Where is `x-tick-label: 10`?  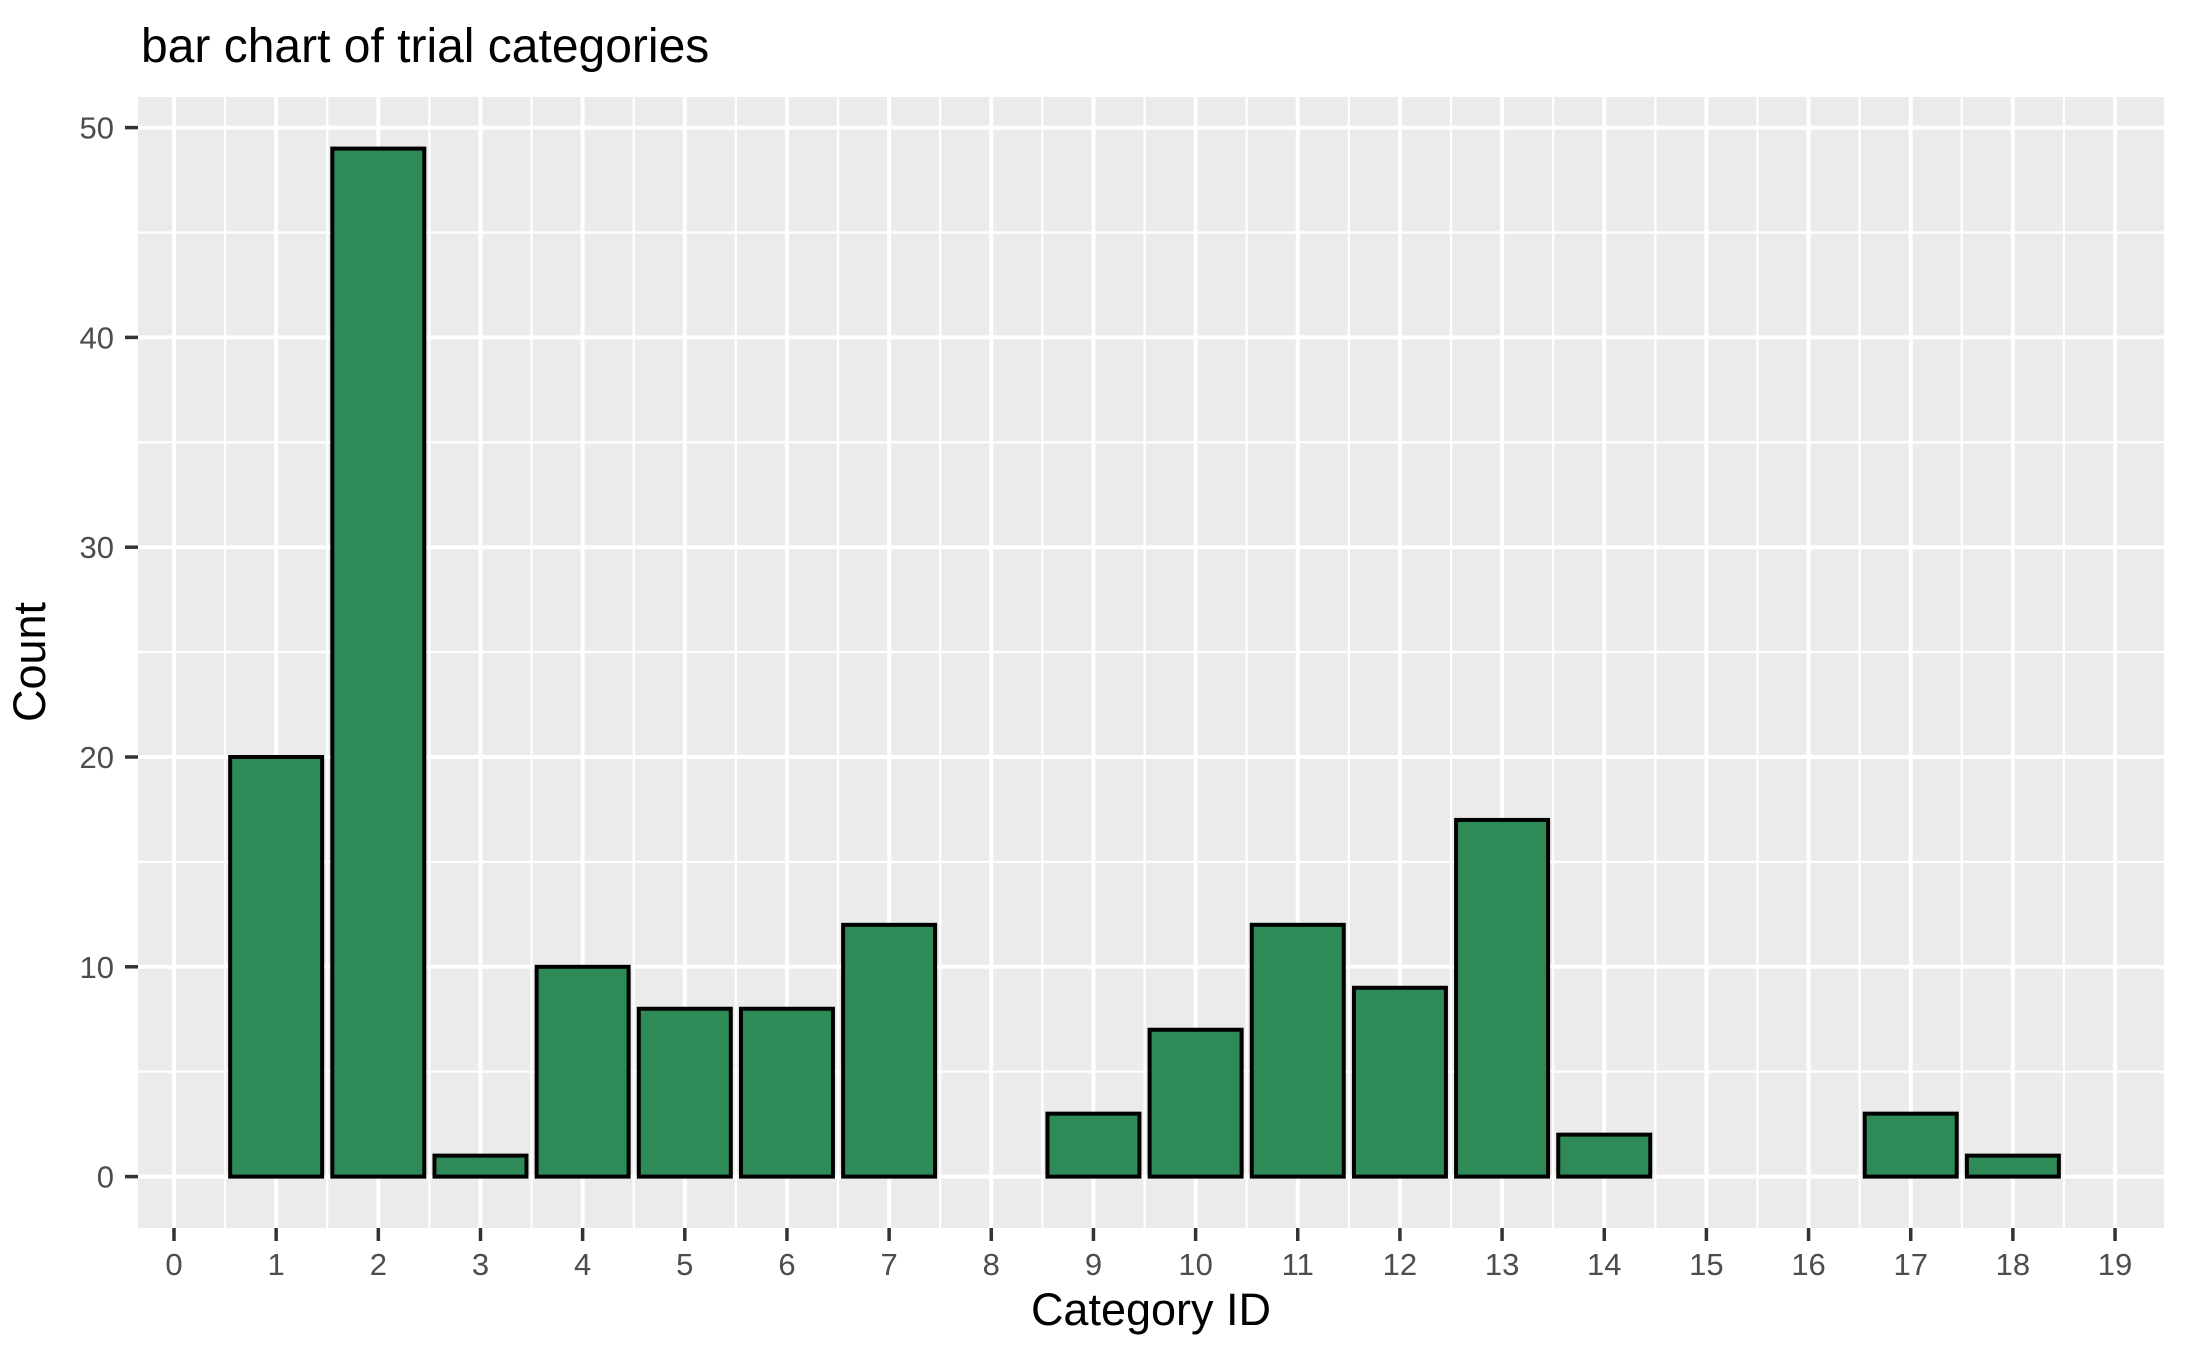
x-tick-label: 10 is located at coordinates (1195, 1264).